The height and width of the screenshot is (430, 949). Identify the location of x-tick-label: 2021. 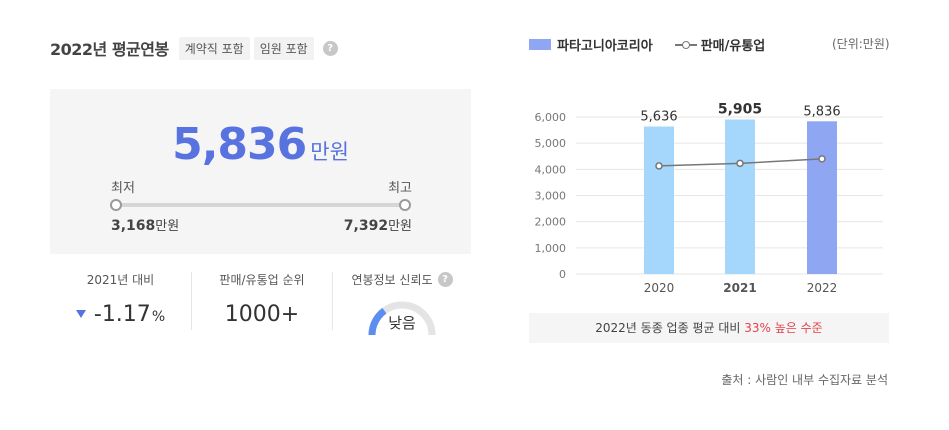
(739, 288).